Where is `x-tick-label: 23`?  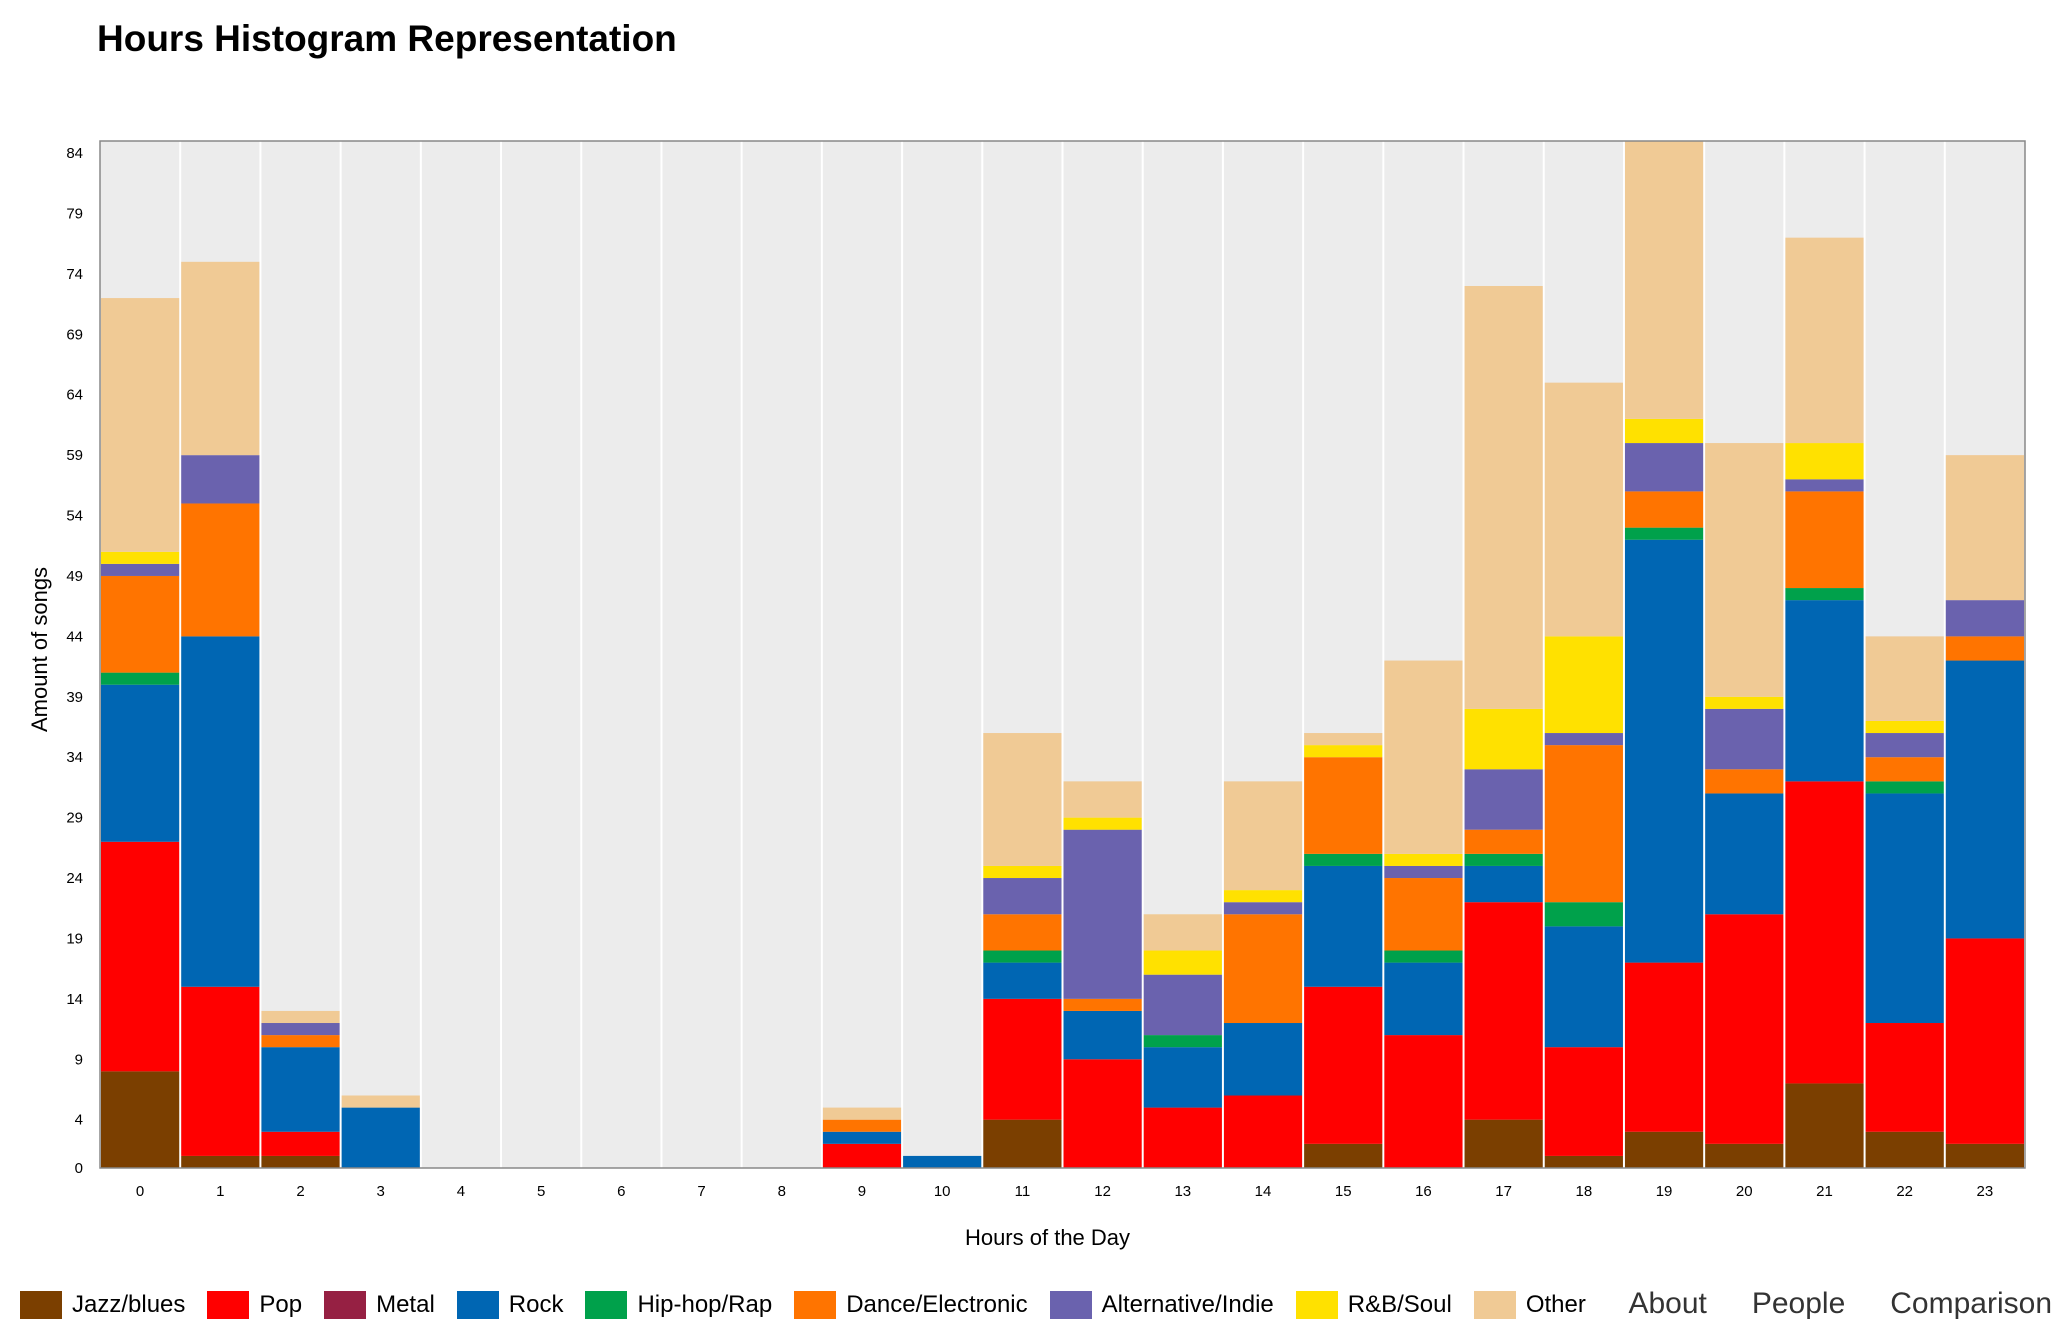
x-tick-label: 23 is located at coordinates (1985, 1191).